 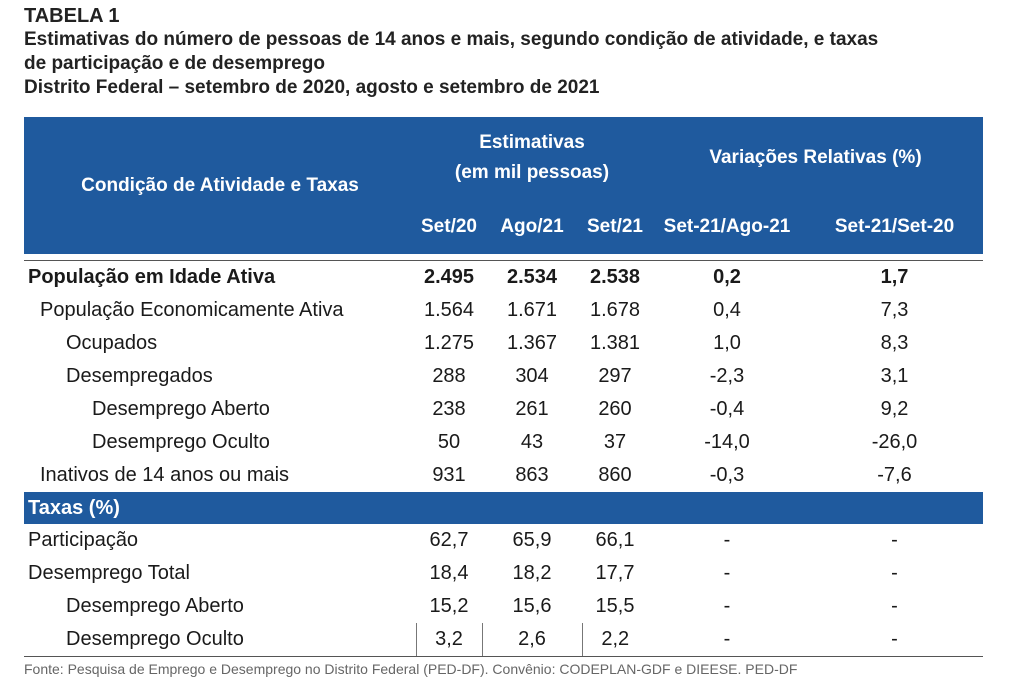 What do you see at coordinates (894, 343) in the screenshot?
I see `cell: 8,3` at bounding box center [894, 343].